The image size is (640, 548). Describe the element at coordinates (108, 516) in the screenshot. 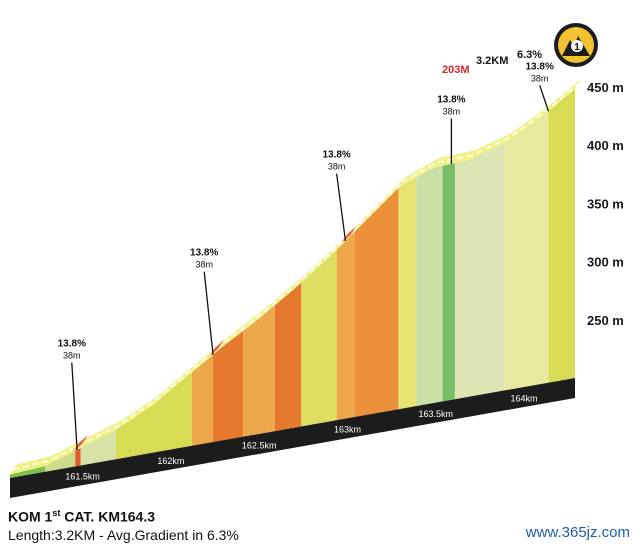

I see `climb-km: CAT. KM164.3` at that location.